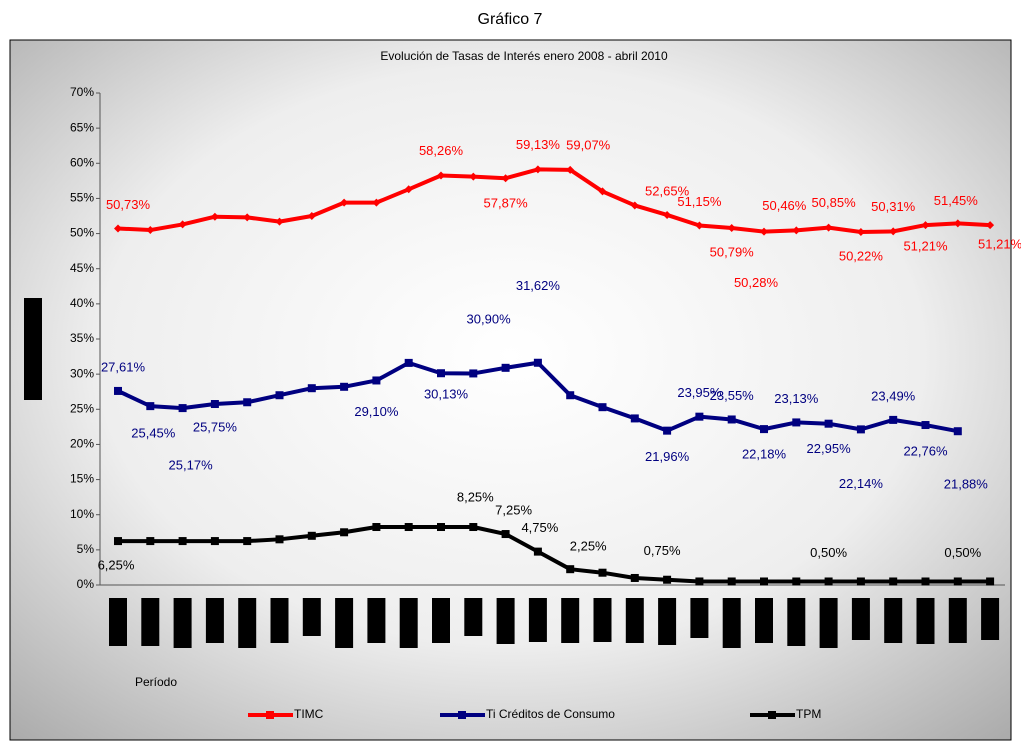  What do you see at coordinates (82, 127) in the screenshot?
I see `y-tick-label: 65%` at bounding box center [82, 127].